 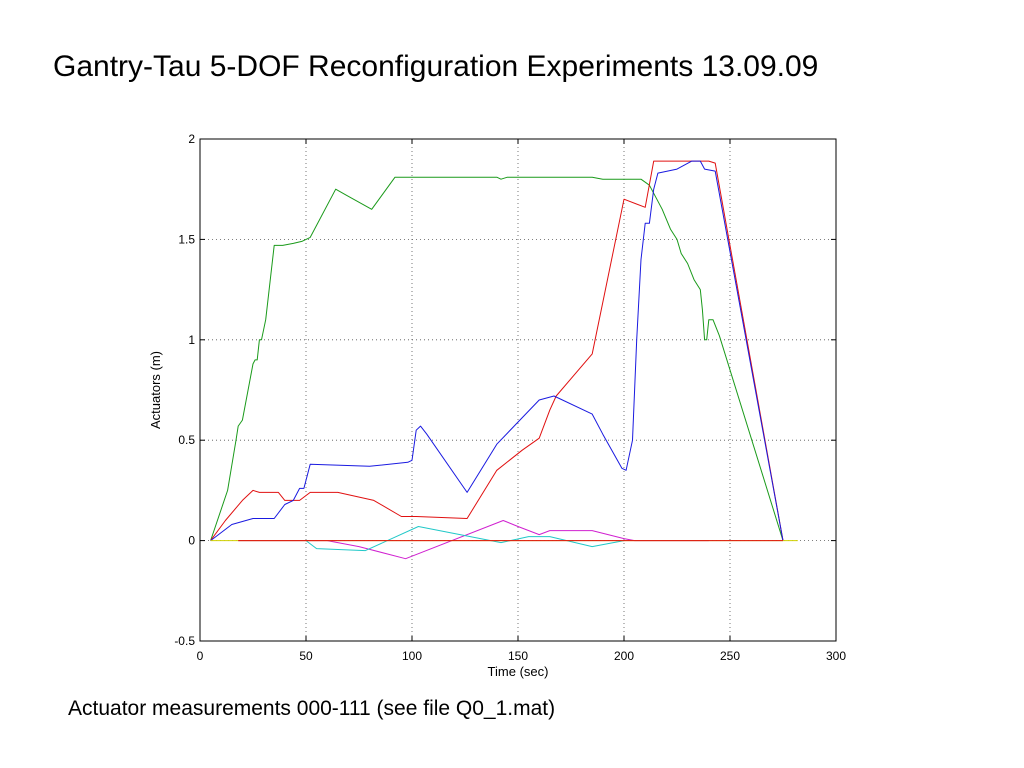 What do you see at coordinates (191, 340) in the screenshot?
I see `y-tick-label: 1` at bounding box center [191, 340].